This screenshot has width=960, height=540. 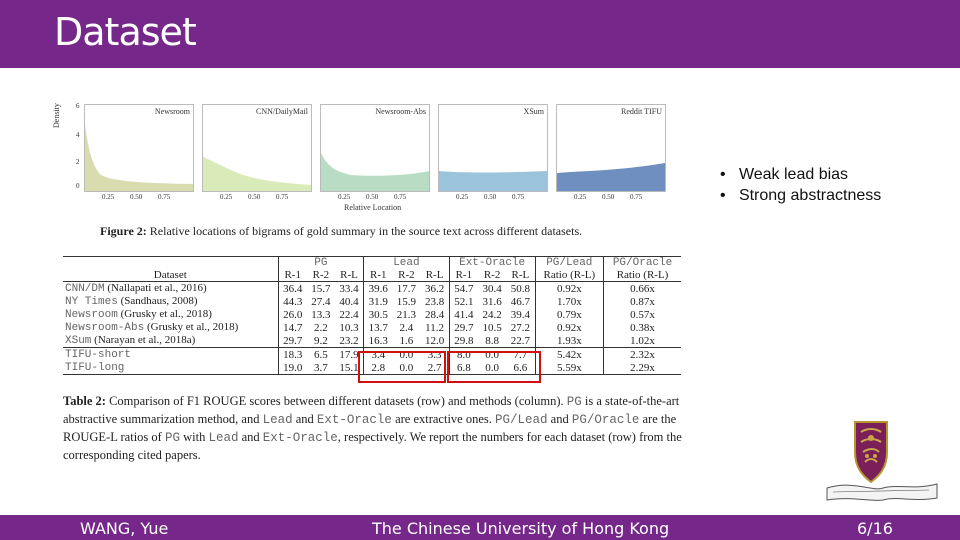 I want to click on table-cell: 52.1, so click(x=463, y=301).